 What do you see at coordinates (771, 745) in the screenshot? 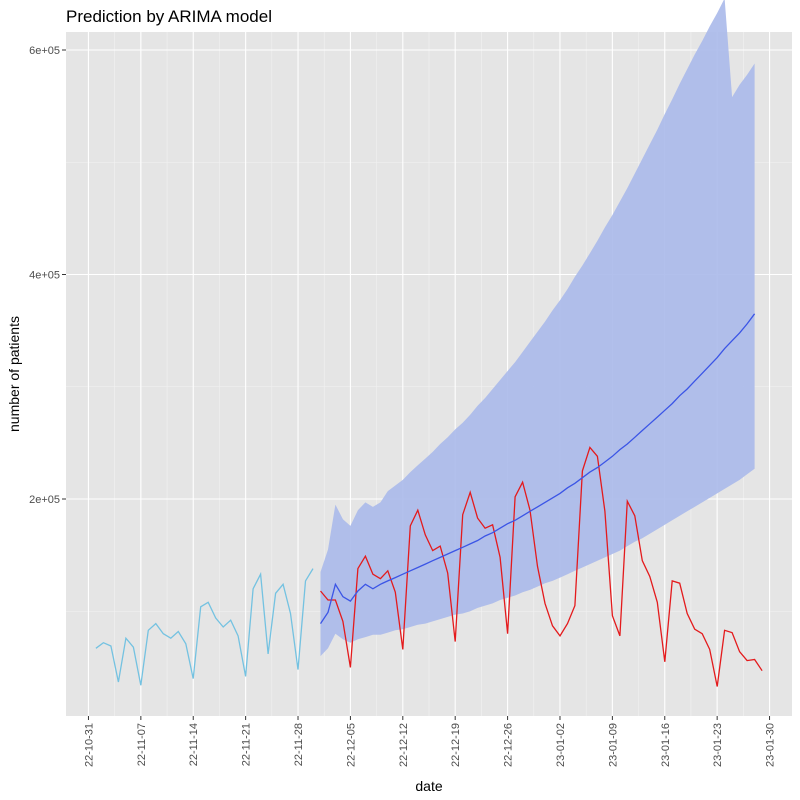
I see `x-tick-label: 23-01-30` at bounding box center [771, 745].